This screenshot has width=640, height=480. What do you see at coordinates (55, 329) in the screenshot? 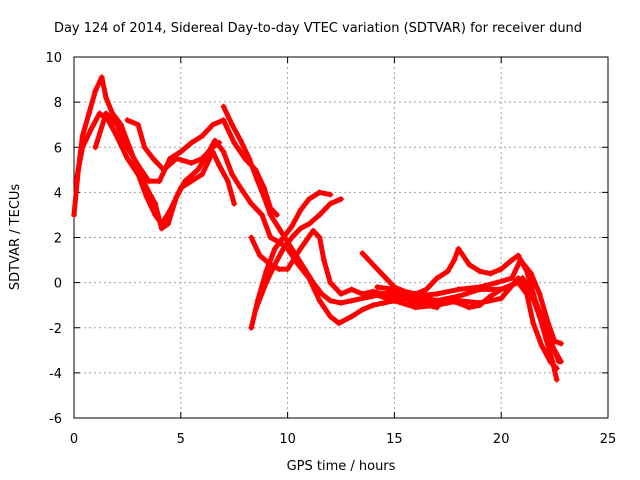
I see `y-tick-label: -2` at bounding box center [55, 329].